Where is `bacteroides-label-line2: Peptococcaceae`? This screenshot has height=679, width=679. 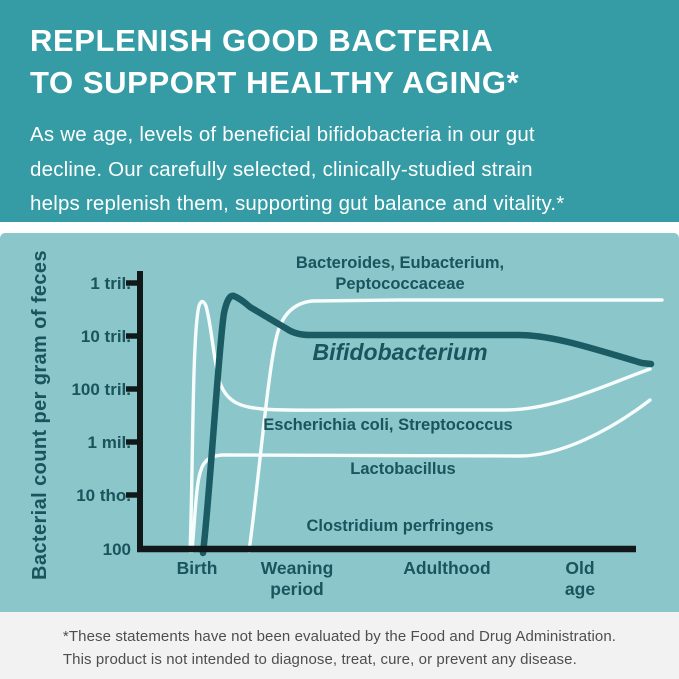 bacteroides-label-line2: Peptococcaceae is located at coordinates (399, 284).